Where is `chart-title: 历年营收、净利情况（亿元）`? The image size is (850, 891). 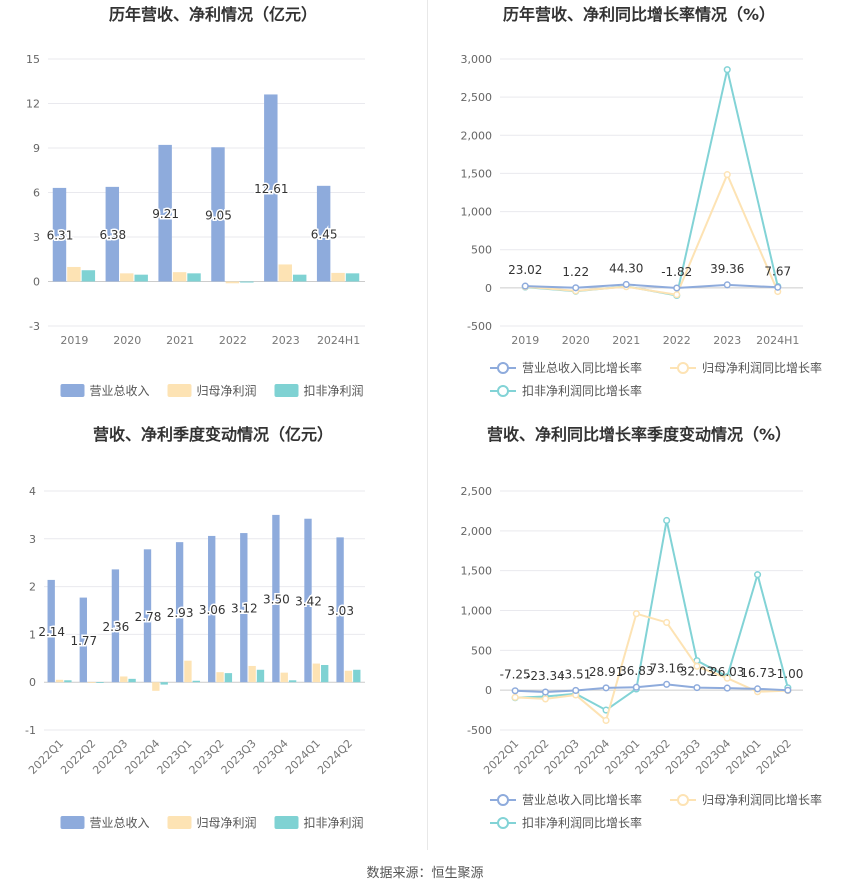
chart-title: 历年营收、净利情况（亿元） is located at coordinates (213, 14).